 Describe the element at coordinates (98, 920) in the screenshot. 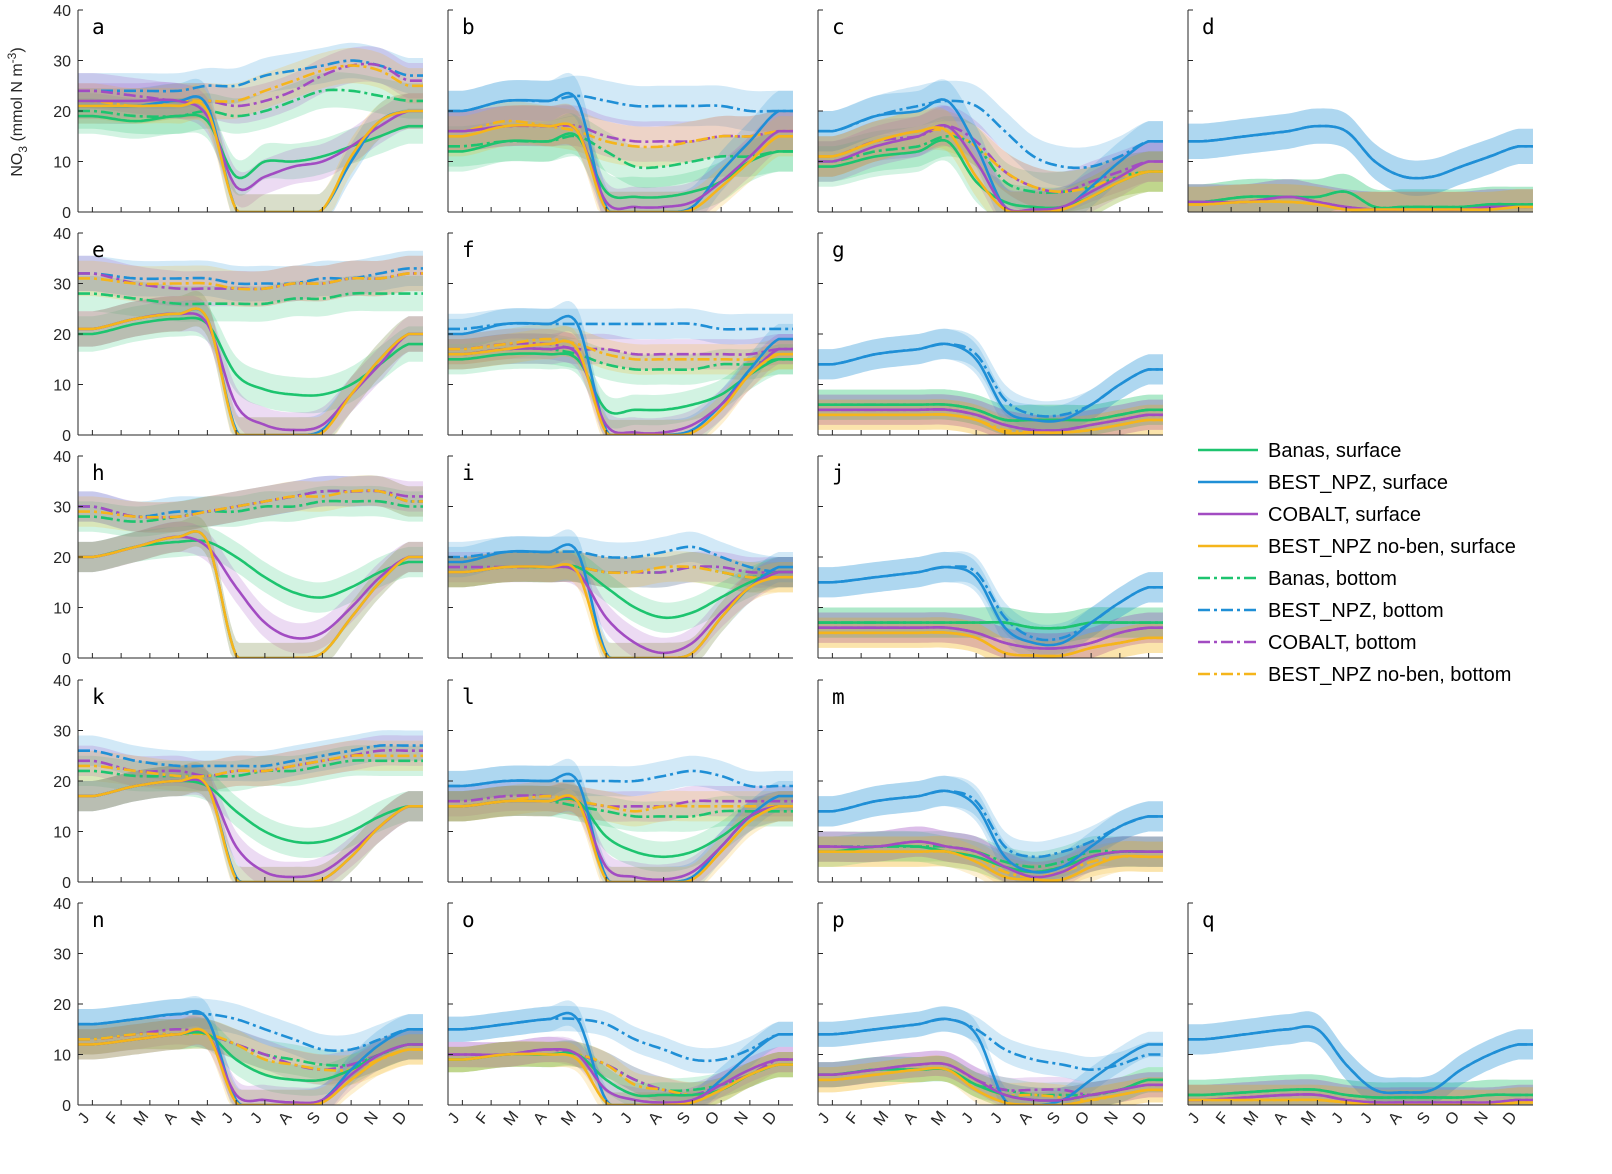

I see `panel-label: n` at that location.